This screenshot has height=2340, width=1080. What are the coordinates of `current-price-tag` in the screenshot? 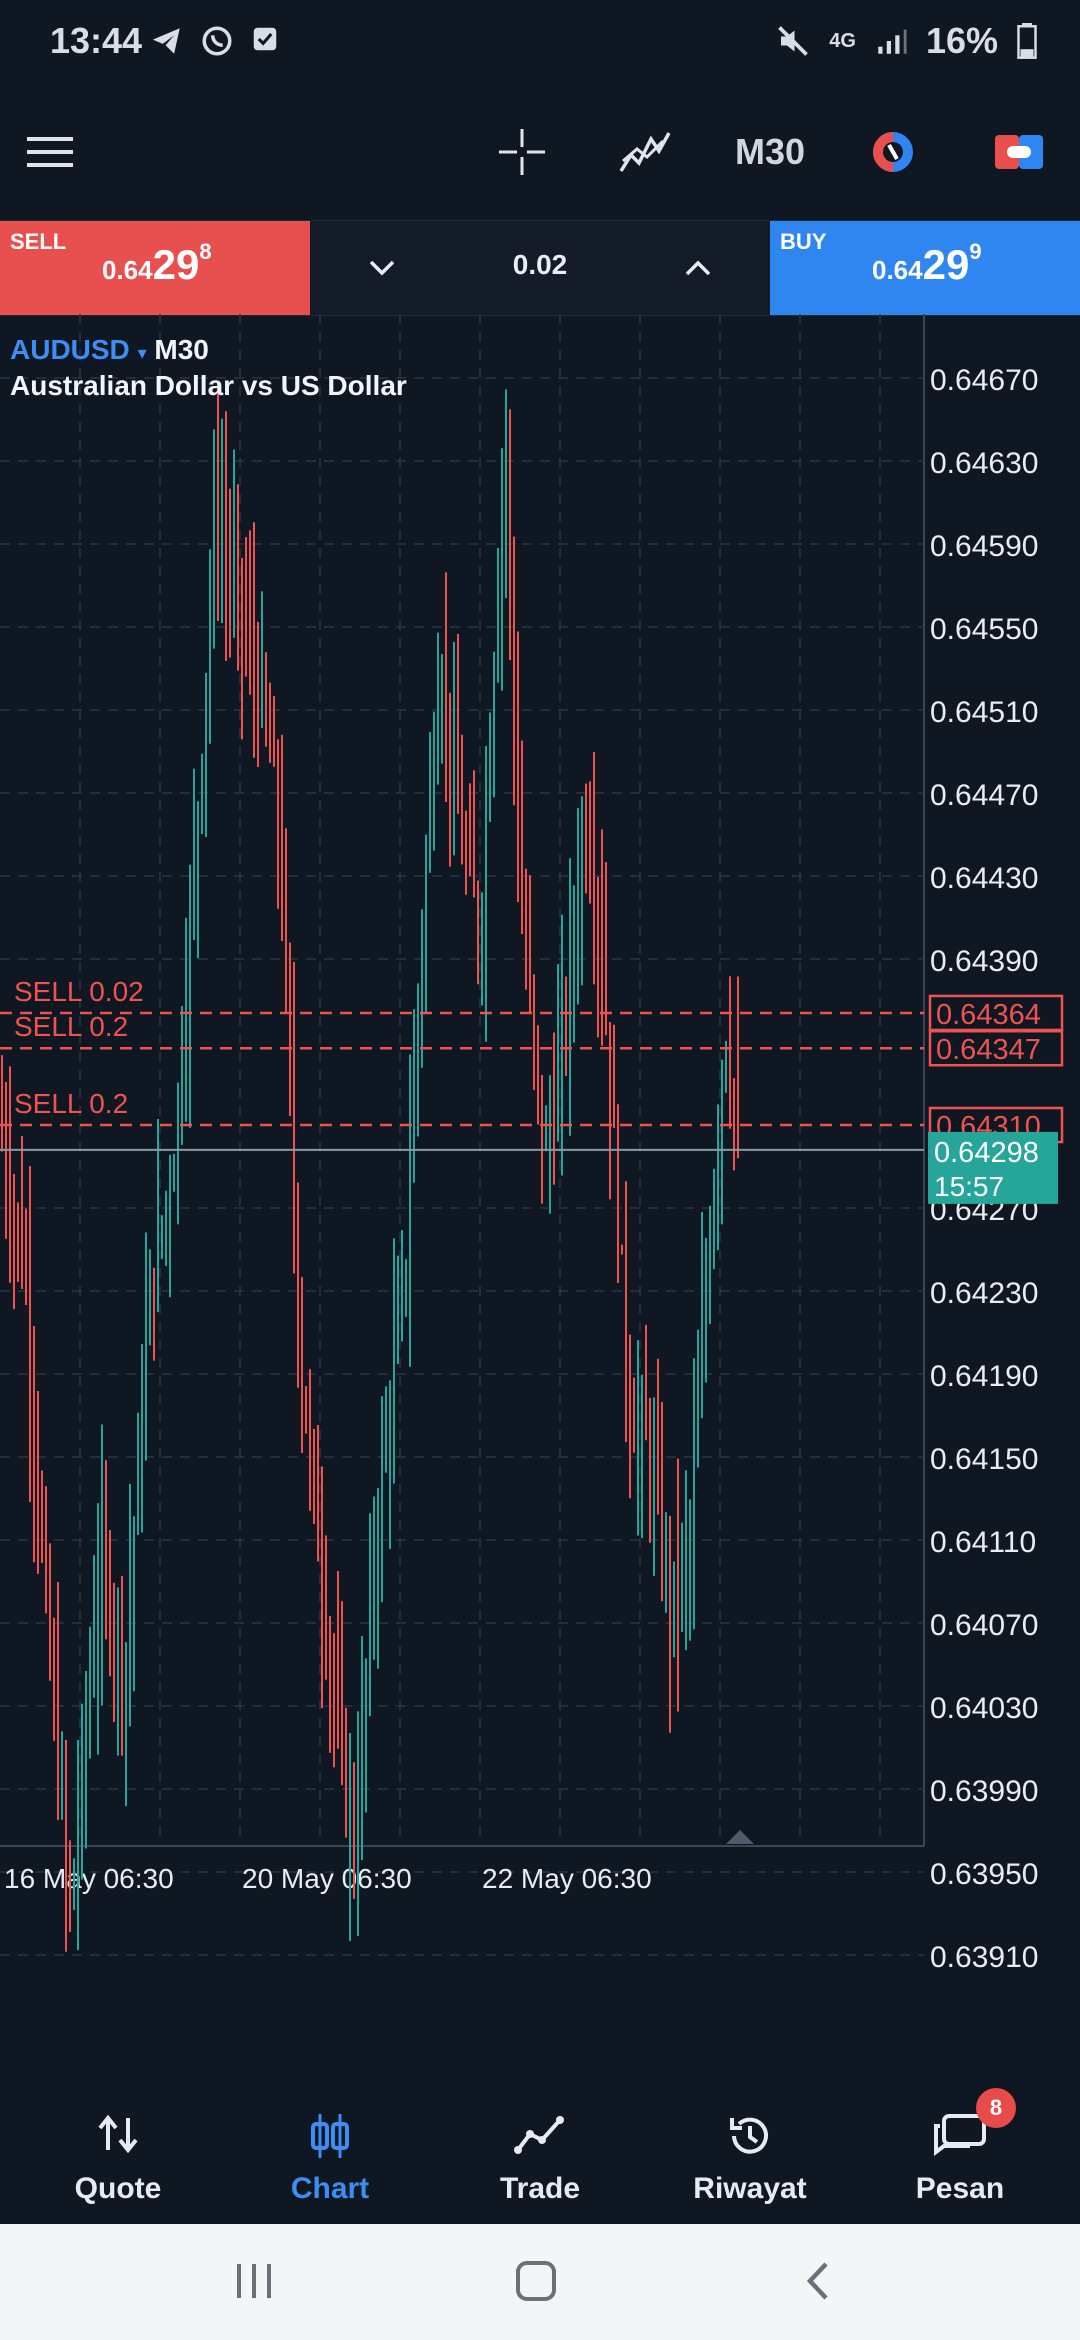 It's located at (993, 1167).